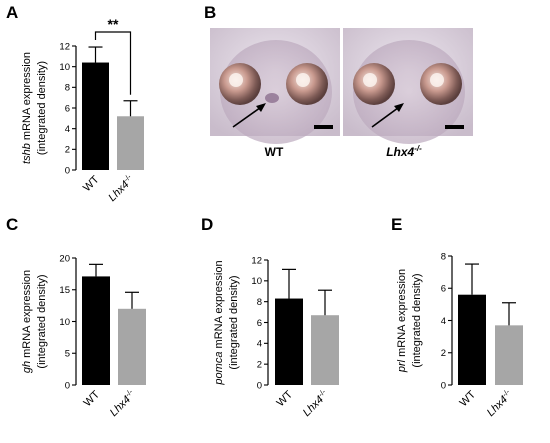  I want to click on y-tick-label-d-1: 2, so click(259, 364).